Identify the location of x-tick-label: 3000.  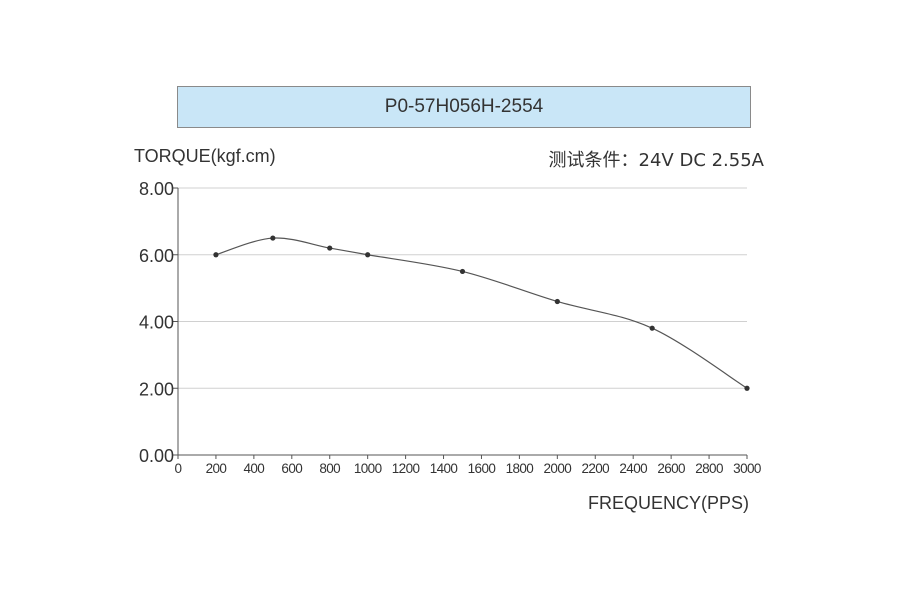
(747, 468).